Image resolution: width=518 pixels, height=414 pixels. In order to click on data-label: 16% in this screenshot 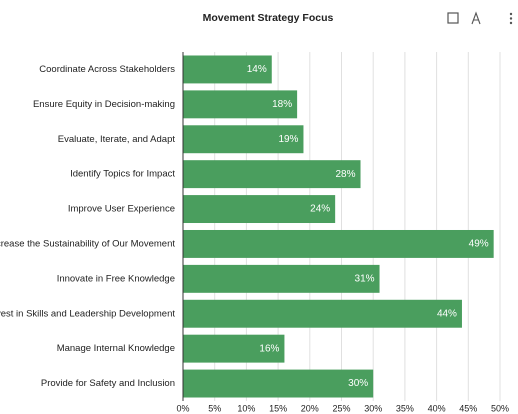, I will do `click(269, 348)`.